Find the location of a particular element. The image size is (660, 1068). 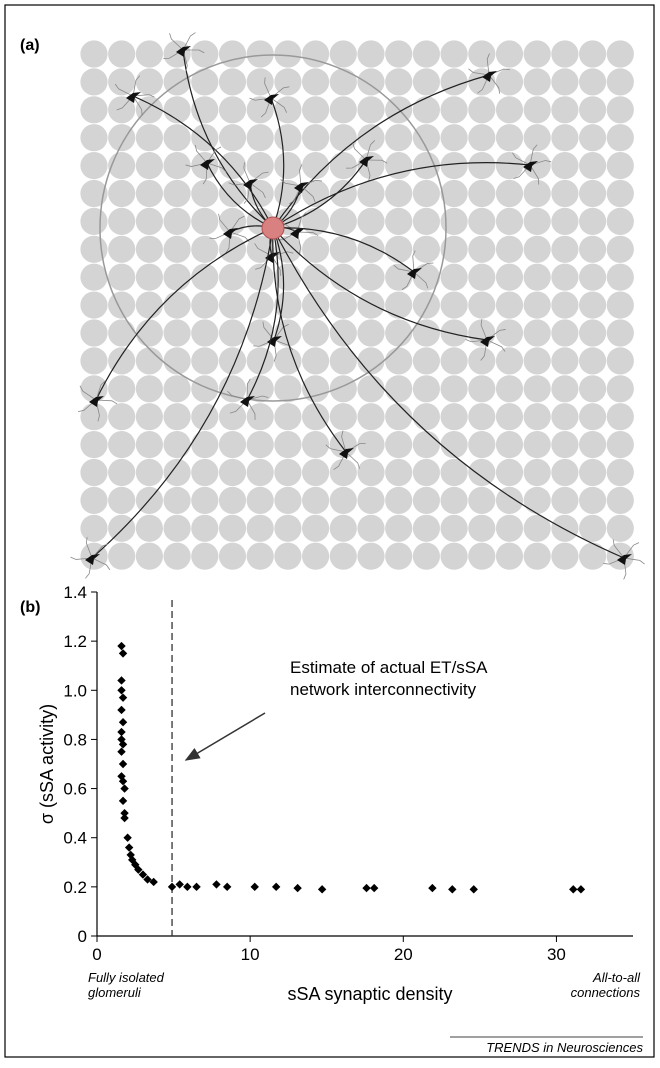

y-tick-label: 0 is located at coordinates (82, 936).